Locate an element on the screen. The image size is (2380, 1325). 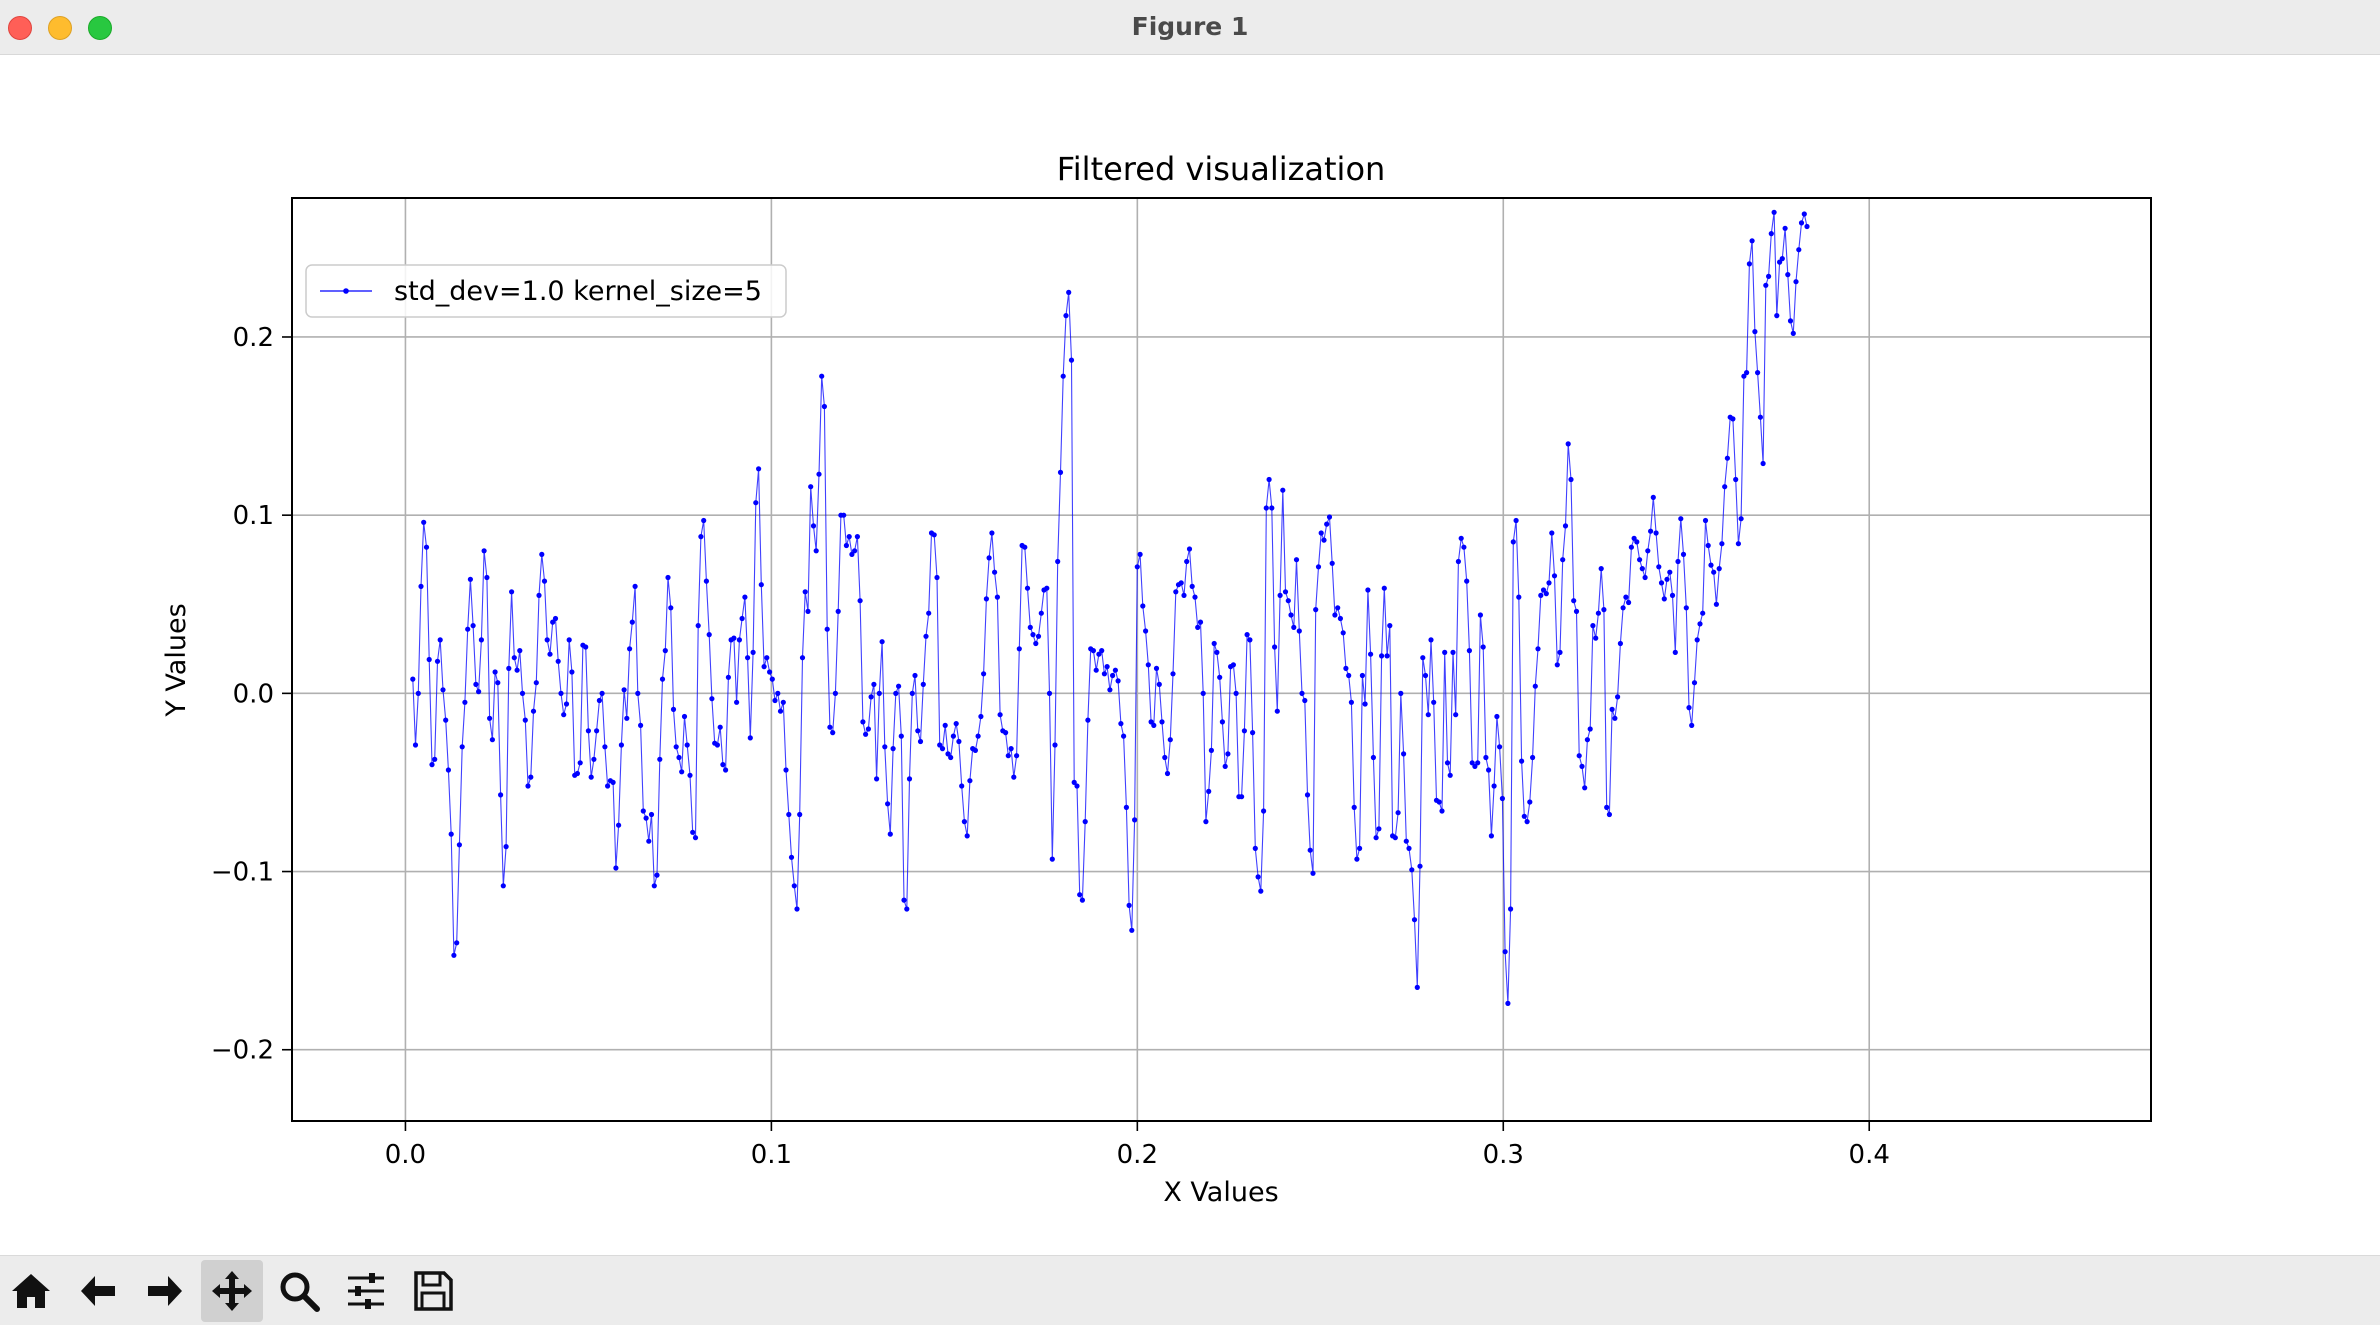
maximize-window-button is located at coordinates (100, 28).